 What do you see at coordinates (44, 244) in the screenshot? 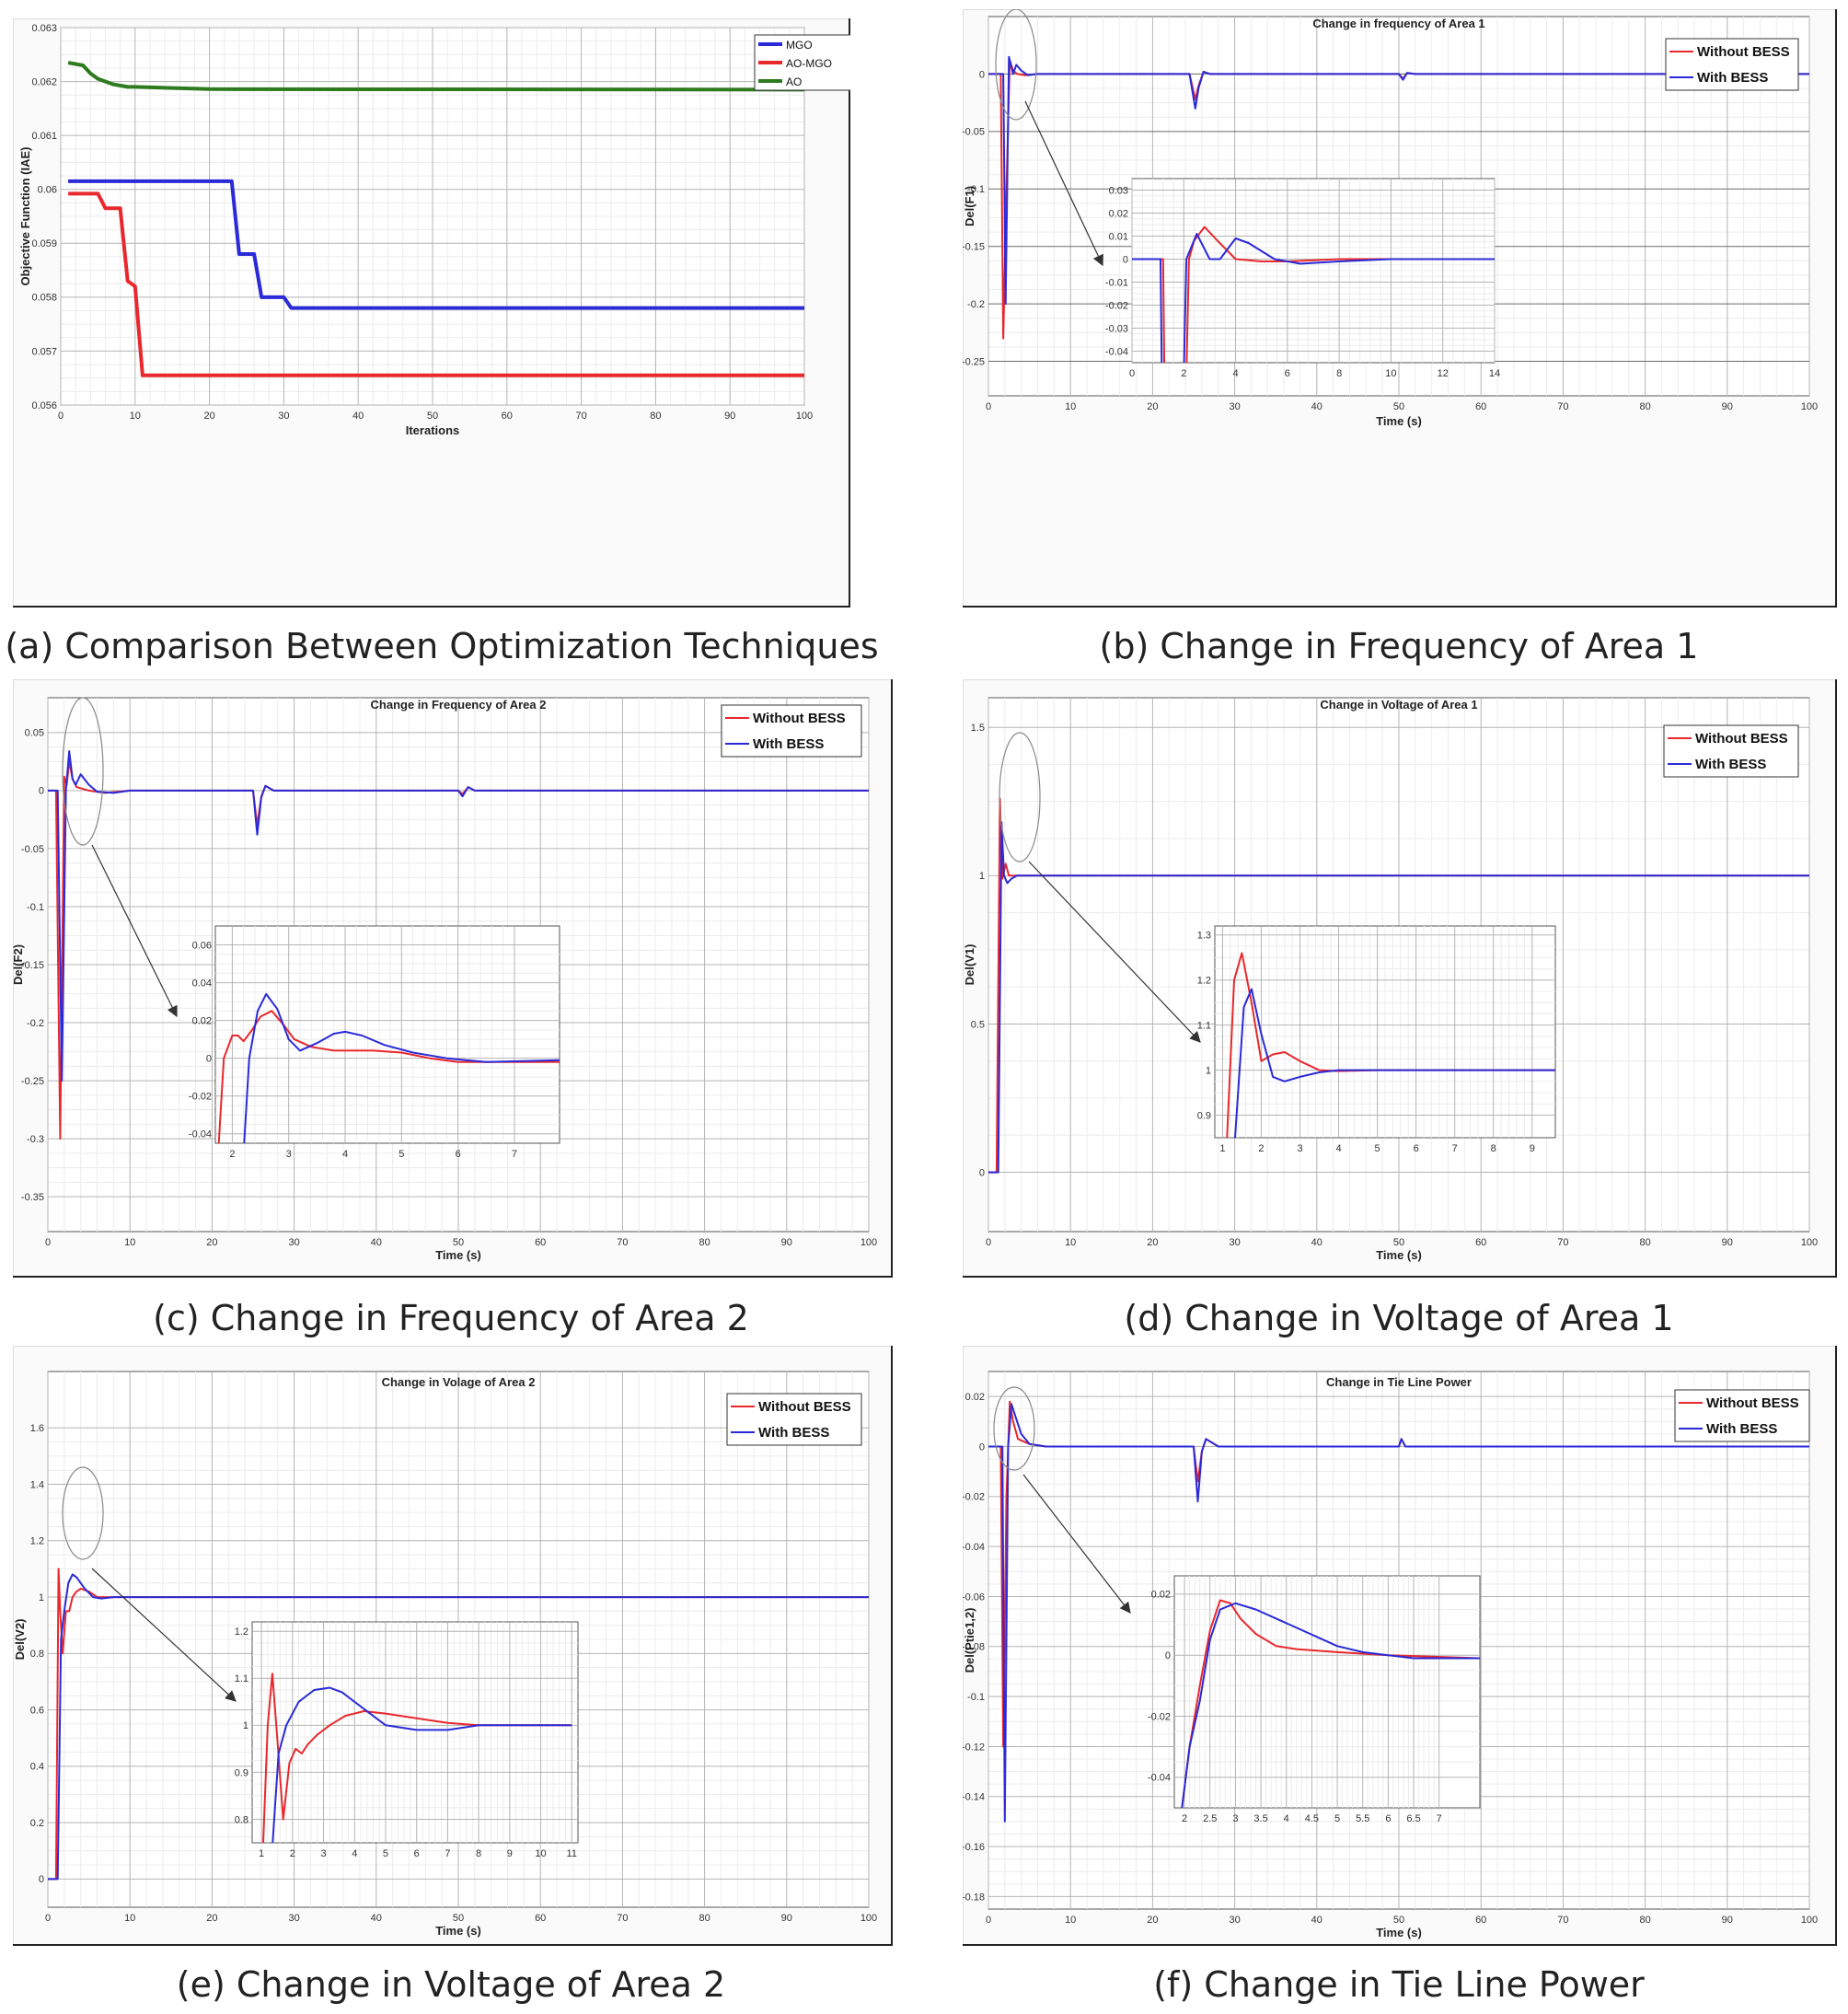
I see `y-tick-label: 0.059` at bounding box center [44, 244].